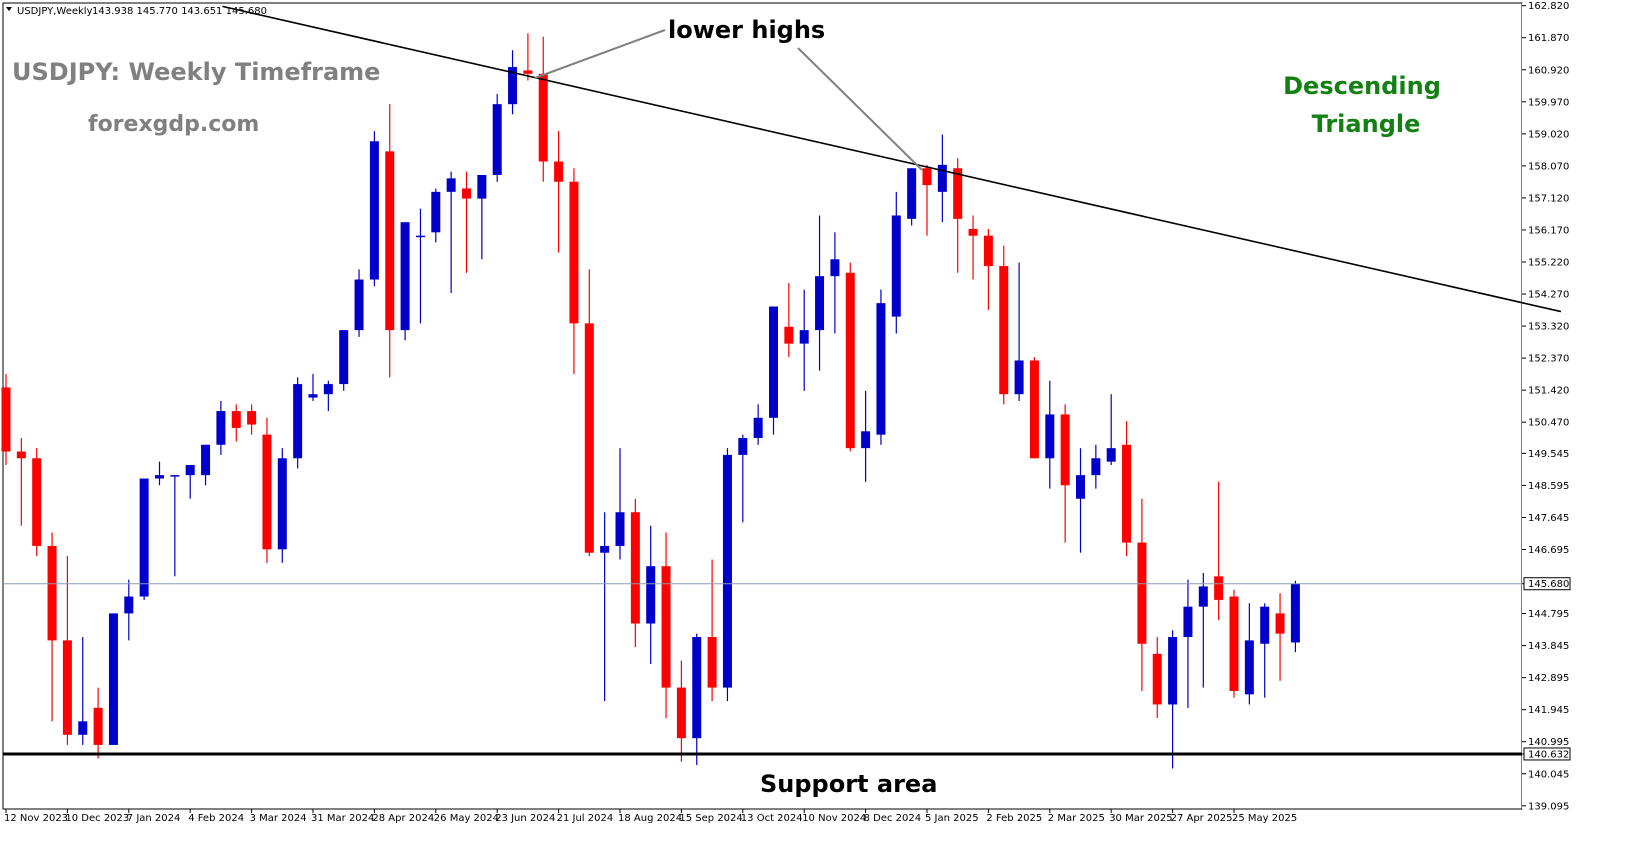 Image resolution: width=1631 pixels, height=861 pixels. Describe the element at coordinates (1548, 166) in the screenshot. I see `y-tick-label-5: 158.070` at that location.